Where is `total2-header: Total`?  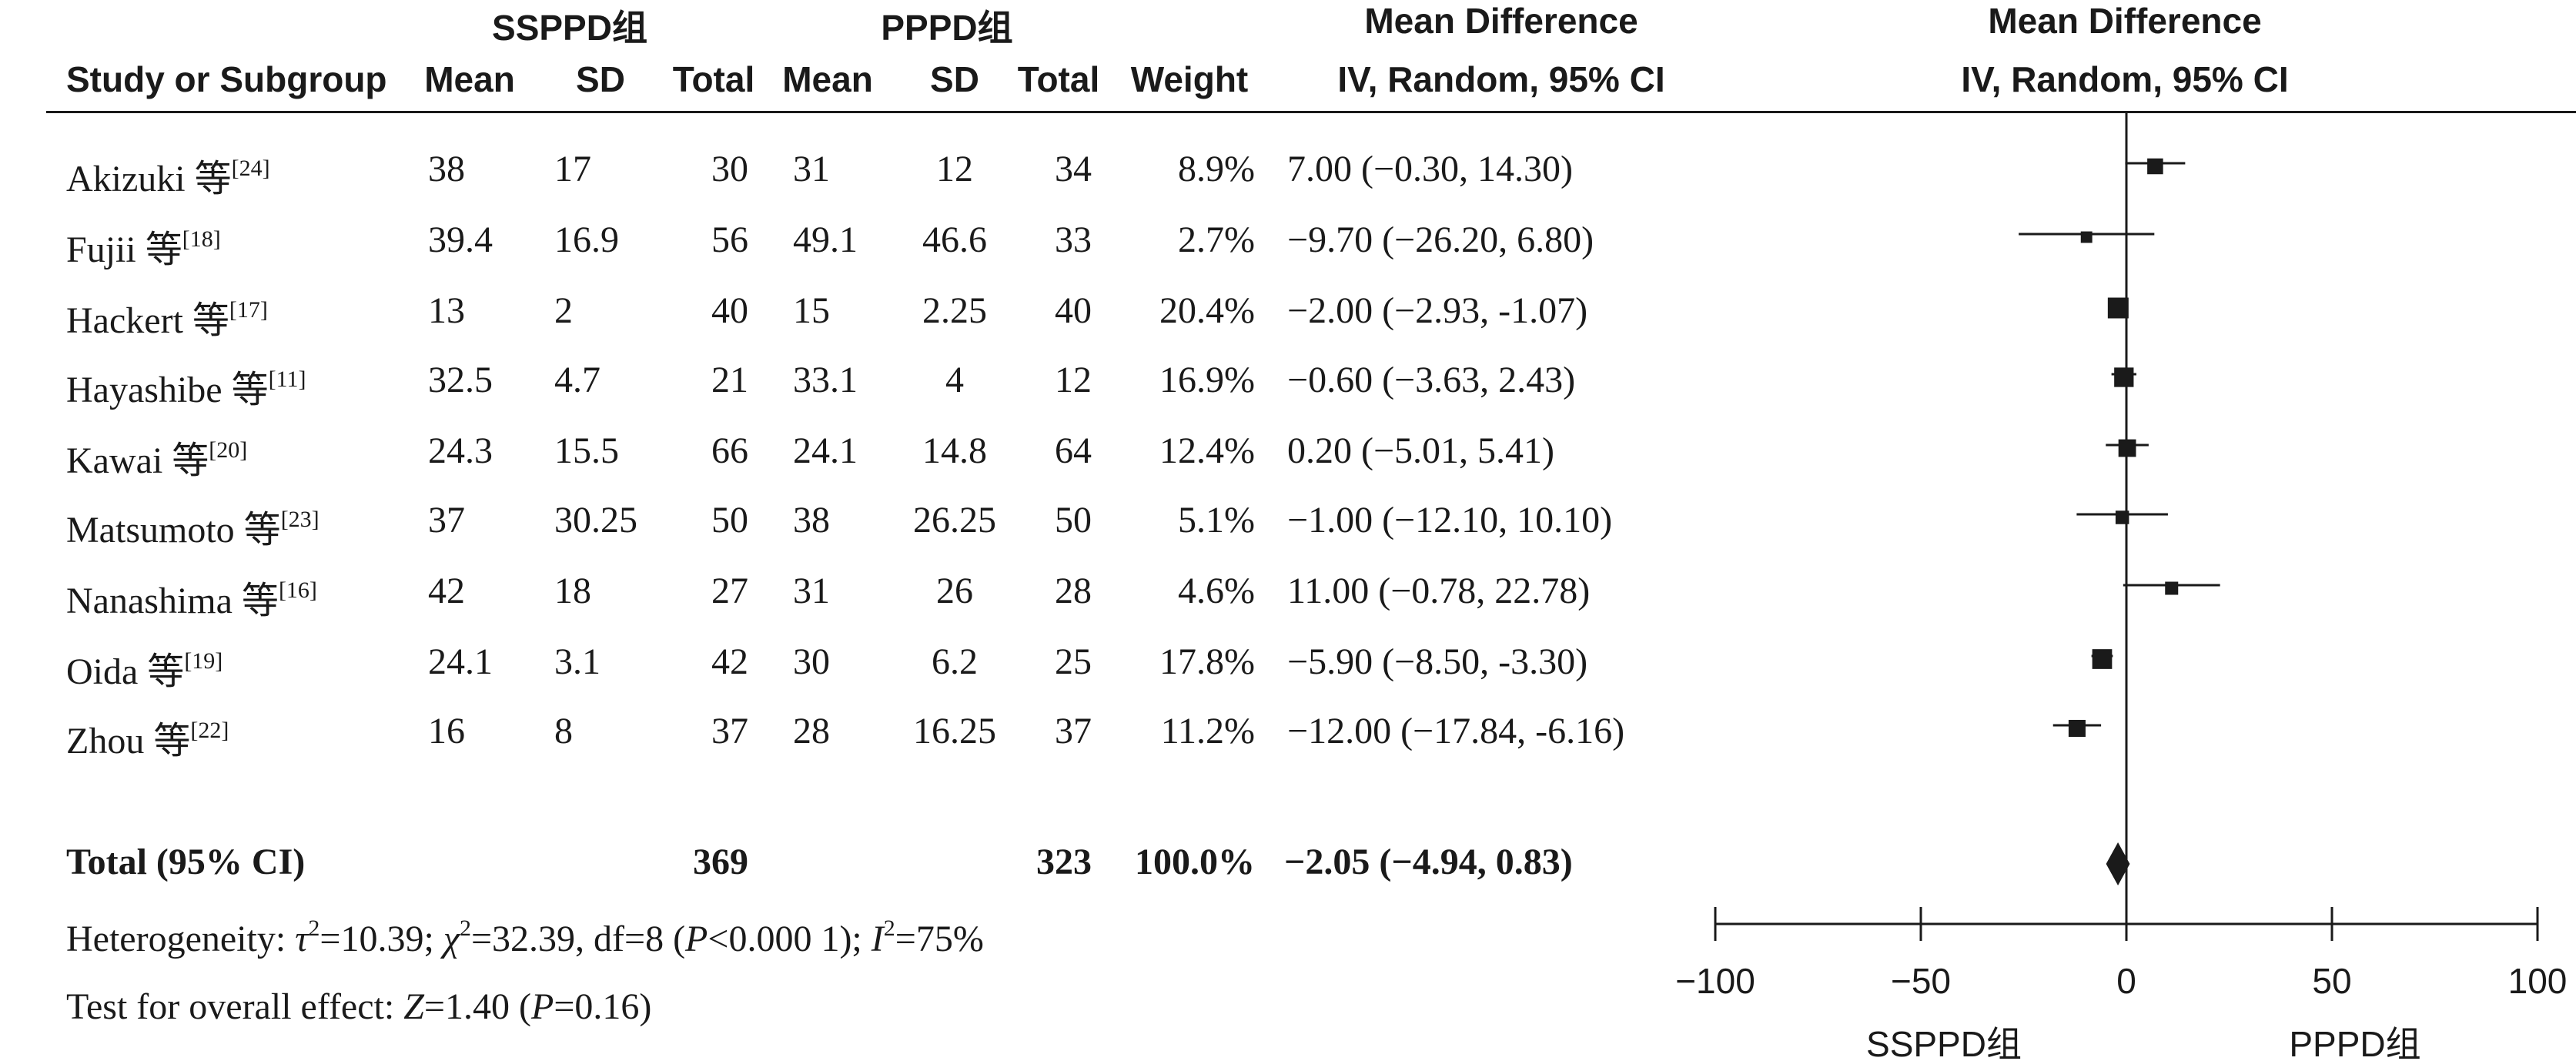 total2-header: Total is located at coordinates (1058, 79).